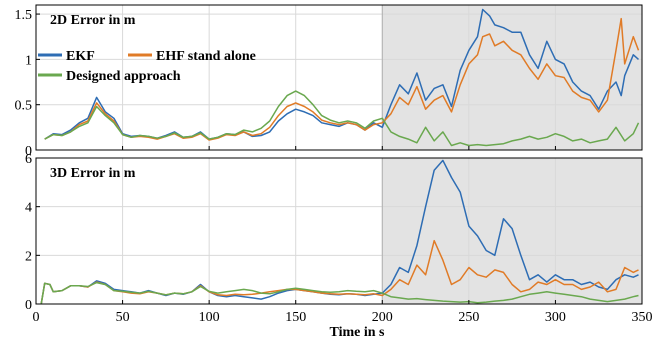  Describe the element at coordinates (93, 20) in the screenshot. I see `panel-title: 2D Error in m` at that location.